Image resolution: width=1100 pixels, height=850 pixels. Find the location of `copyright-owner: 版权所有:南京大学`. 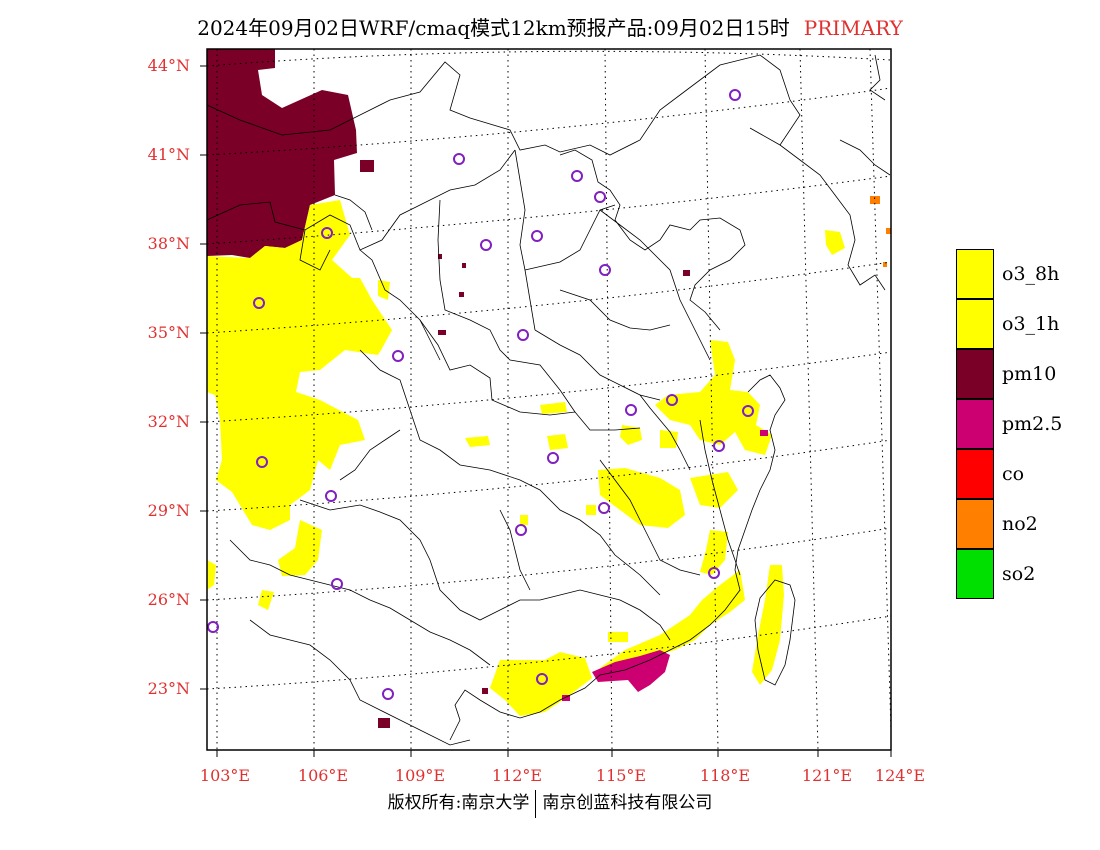

copyright-owner: 版权所有:南京大学 is located at coordinates (458, 803).